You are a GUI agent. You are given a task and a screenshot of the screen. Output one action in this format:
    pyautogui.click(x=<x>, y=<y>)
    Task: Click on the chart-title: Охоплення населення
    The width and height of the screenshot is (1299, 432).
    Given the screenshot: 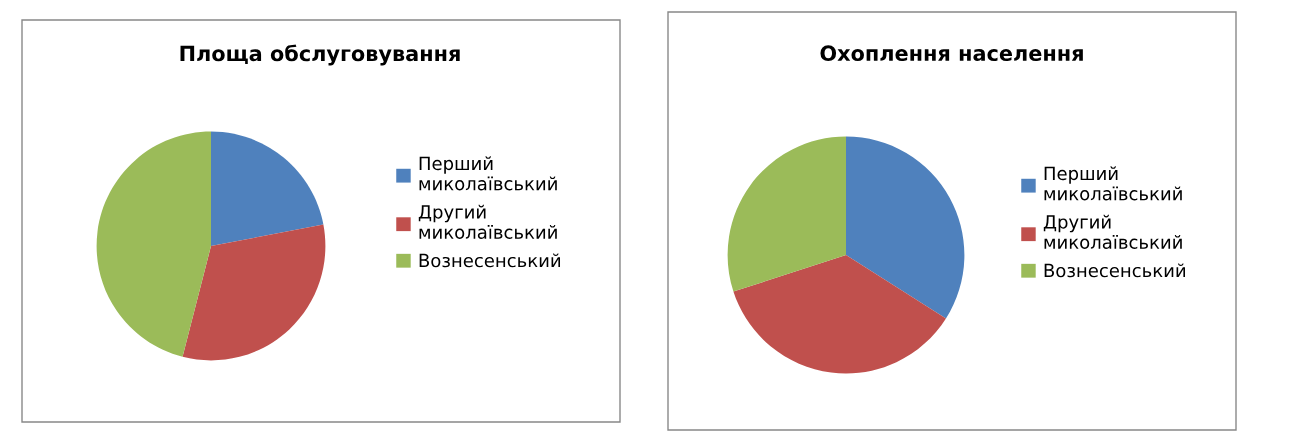 What is the action you would take?
    pyautogui.click(x=951, y=53)
    